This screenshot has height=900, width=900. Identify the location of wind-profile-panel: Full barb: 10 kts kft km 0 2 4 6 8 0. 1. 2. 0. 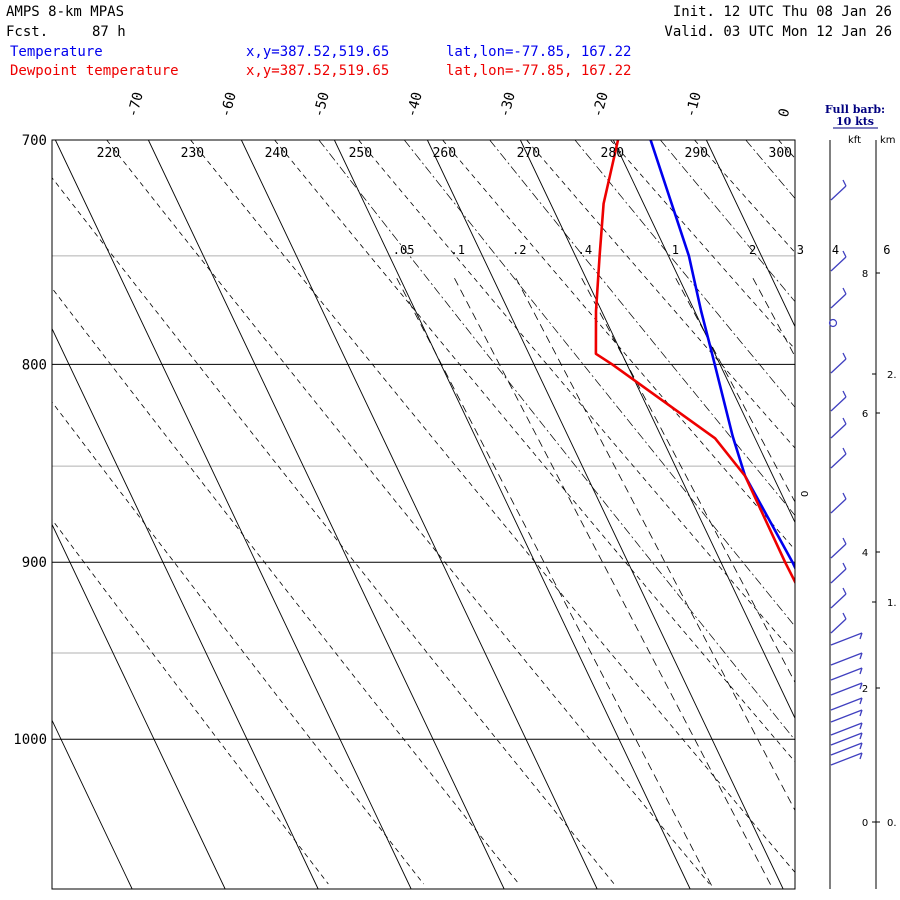
(848, 496).